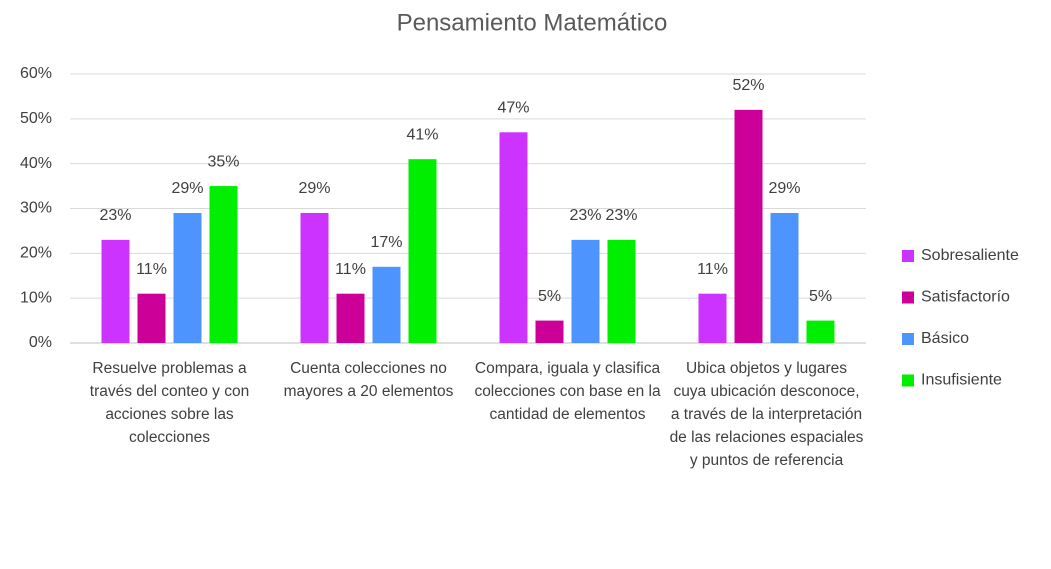  Describe the element at coordinates (422, 134) in the screenshot. I see `data-label: 41%` at that location.